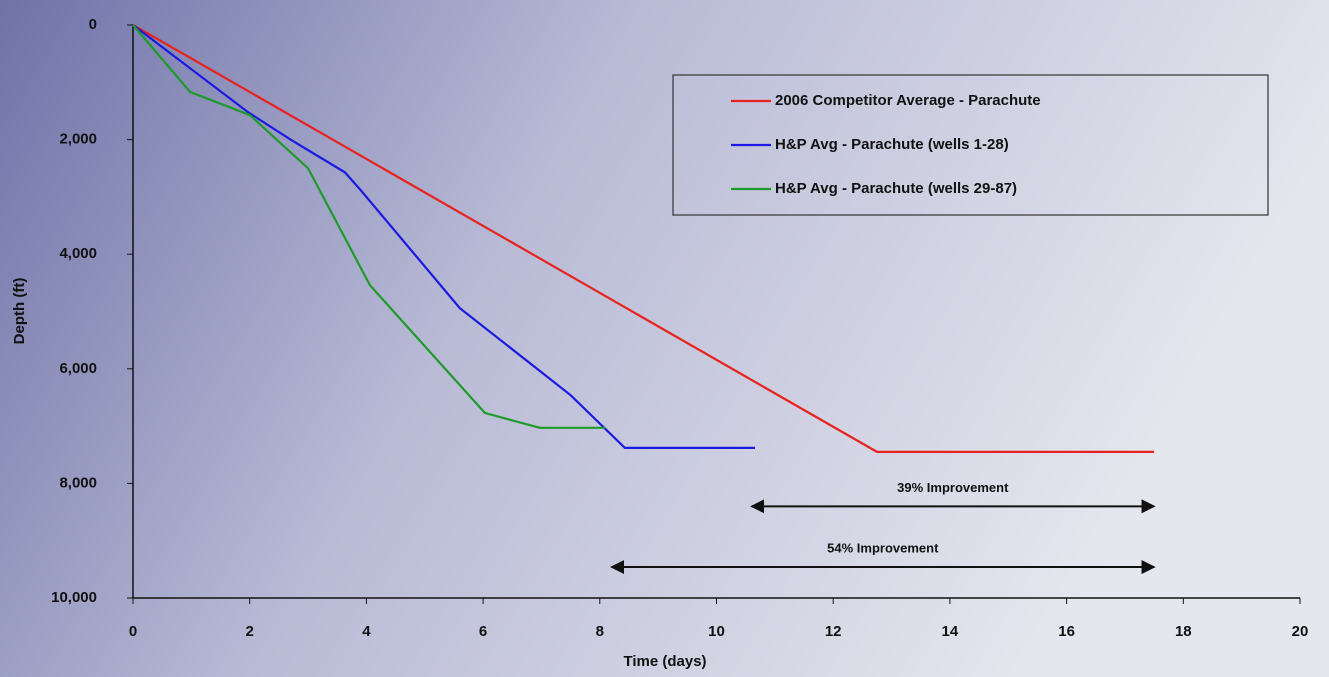 This screenshot has width=1329, height=677. What do you see at coordinates (953, 487) in the screenshot?
I see `annotation-text: 39% Improvement` at bounding box center [953, 487].